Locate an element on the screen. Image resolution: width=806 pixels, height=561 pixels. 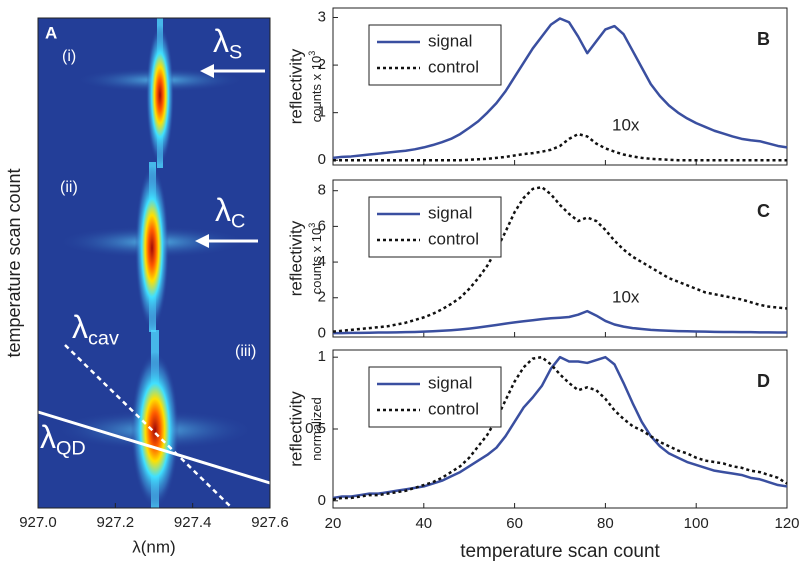
x-tick-label: 120 is located at coordinates (786, 523).